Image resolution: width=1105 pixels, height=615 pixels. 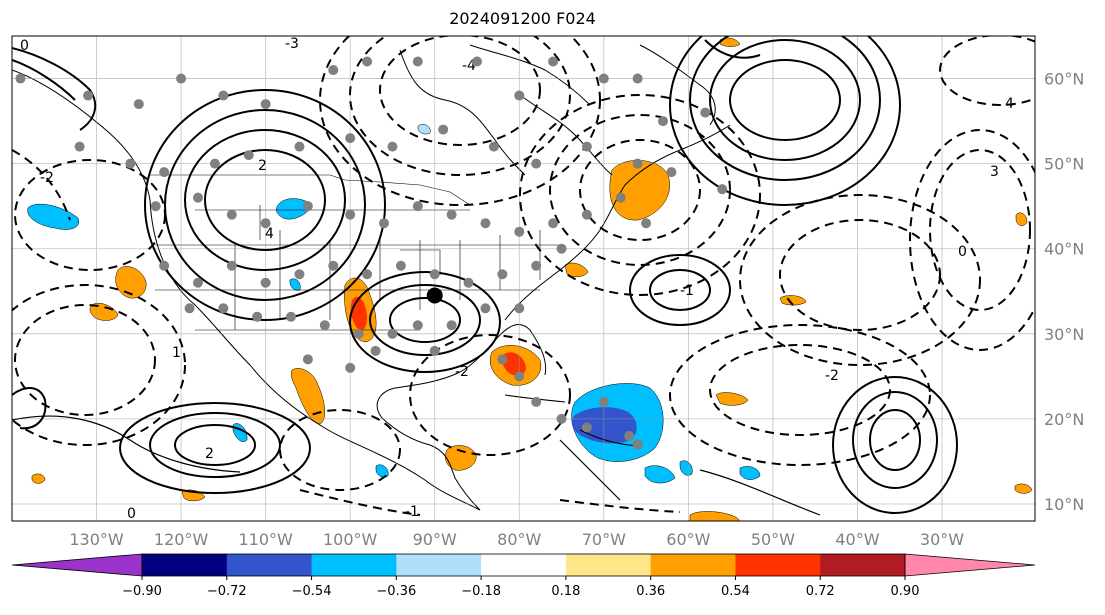 What do you see at coordinates (462, 372) in the screenshot?
I see `contour-label: -2` at bounding box center [462, 372].